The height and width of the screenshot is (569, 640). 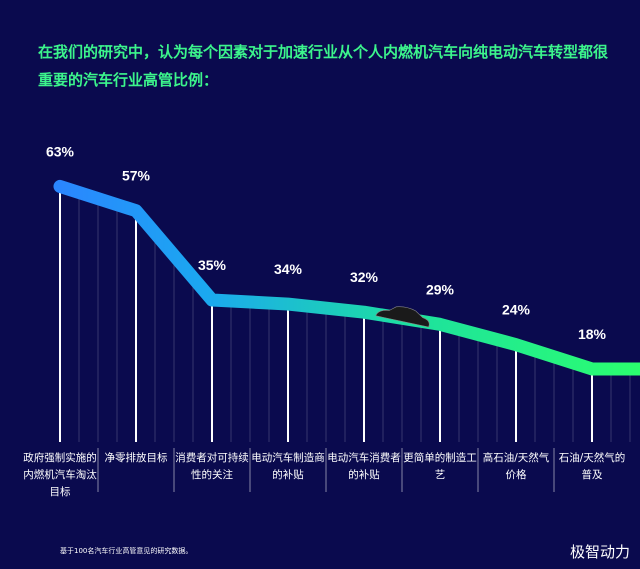 I want to click on value-label: 32%, so click(x=364, y=277).